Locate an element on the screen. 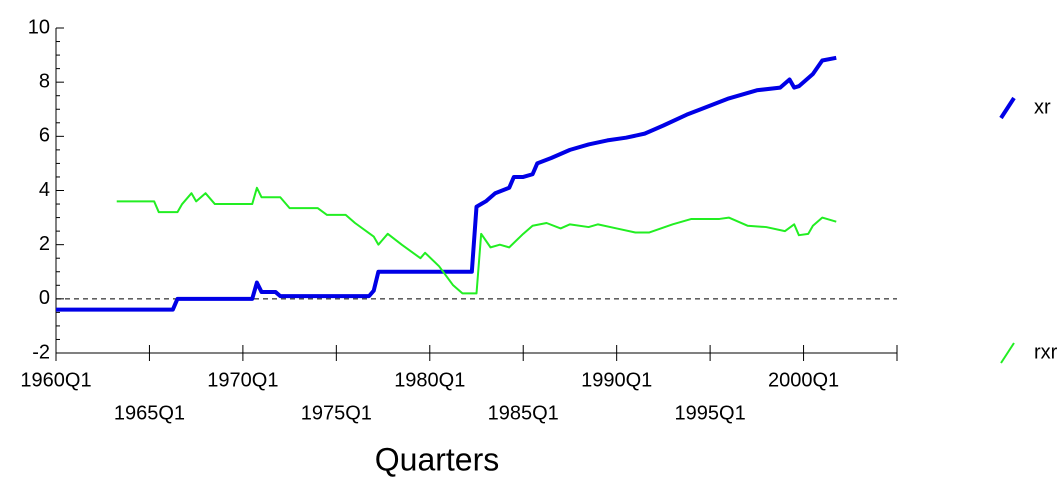  legend-label: xr is located at coordinates (1042, 107).